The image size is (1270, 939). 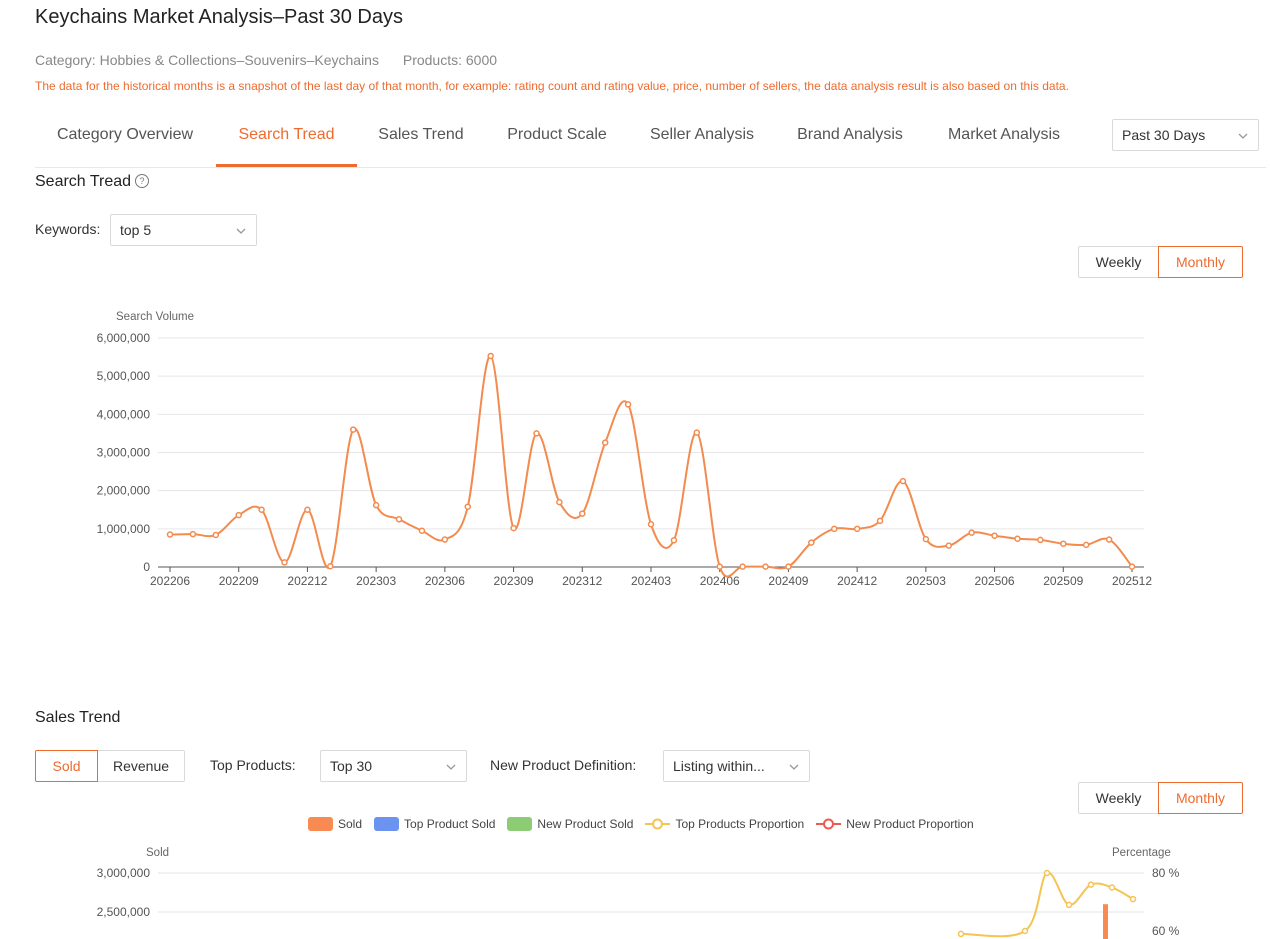 I want to click on legend-marker, so click(x=658, y=824).